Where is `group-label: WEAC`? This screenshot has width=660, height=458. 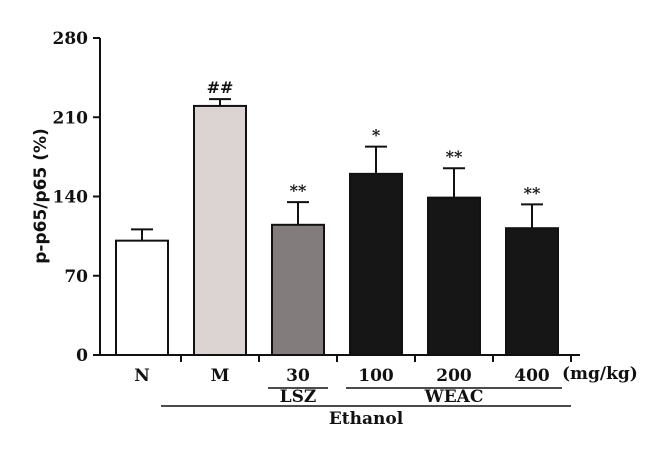
group-label: WEAC is located at coordinates (454, 397).